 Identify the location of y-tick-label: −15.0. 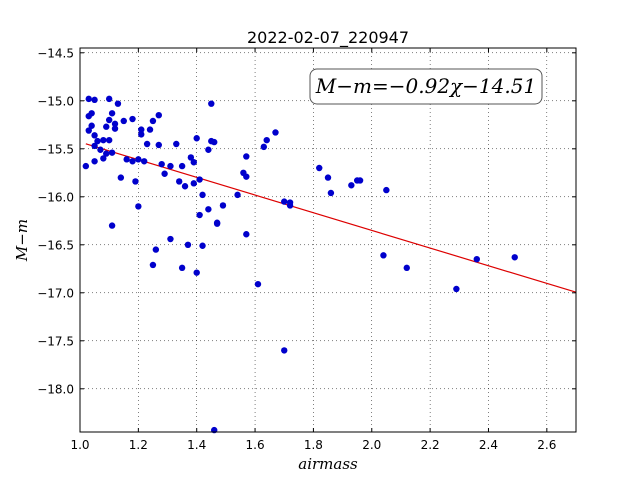
(55, 101).